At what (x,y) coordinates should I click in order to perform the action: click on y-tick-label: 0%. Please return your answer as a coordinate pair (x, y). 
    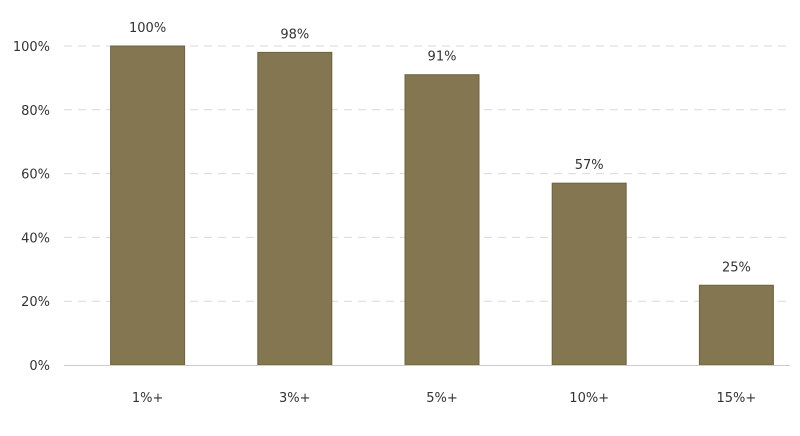
    Looking at the image, I should click on (39, 366).